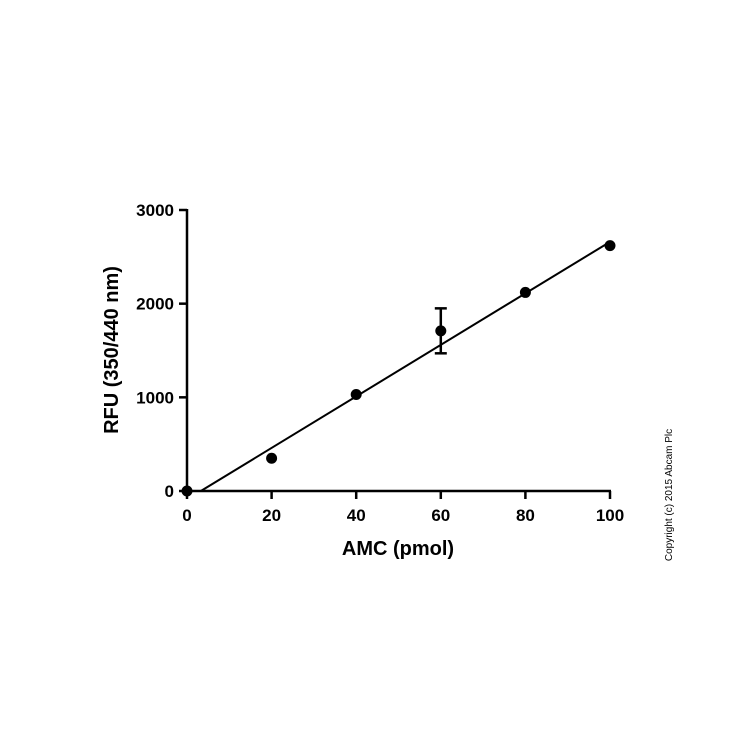  I want to click on x-tick-label: 20, so click(271, 515).